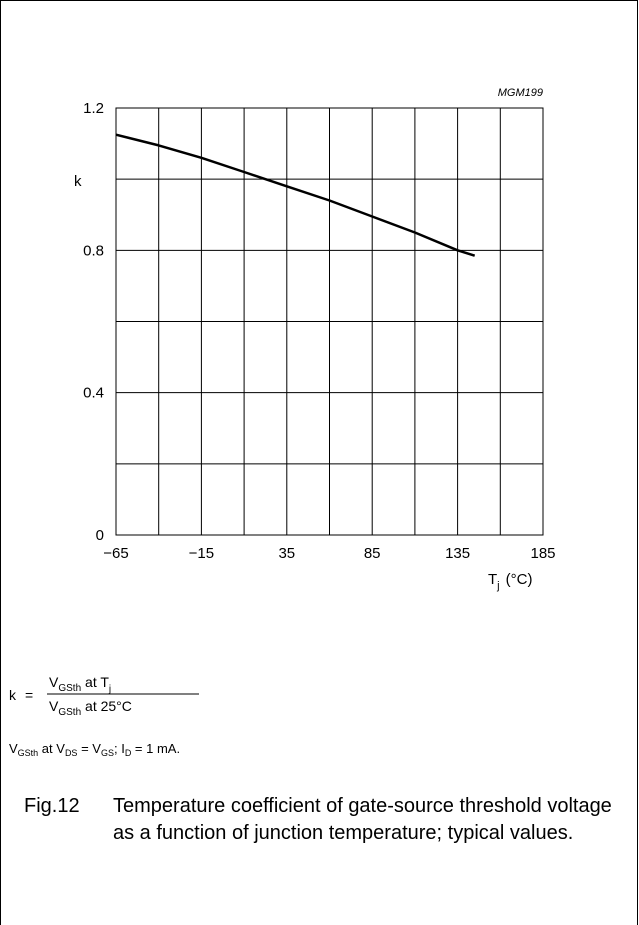  I want to click on x-tick-label: 135, so click(457, 553).